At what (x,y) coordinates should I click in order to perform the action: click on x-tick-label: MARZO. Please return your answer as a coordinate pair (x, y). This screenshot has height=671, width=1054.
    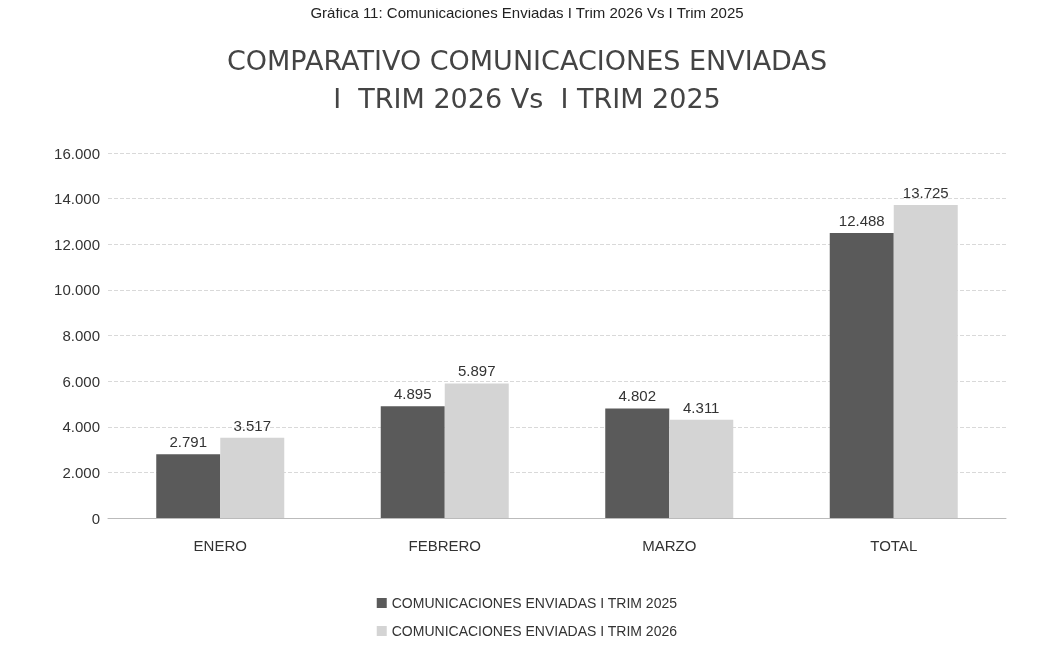
    Looking at the image, I should click on (669, 545).